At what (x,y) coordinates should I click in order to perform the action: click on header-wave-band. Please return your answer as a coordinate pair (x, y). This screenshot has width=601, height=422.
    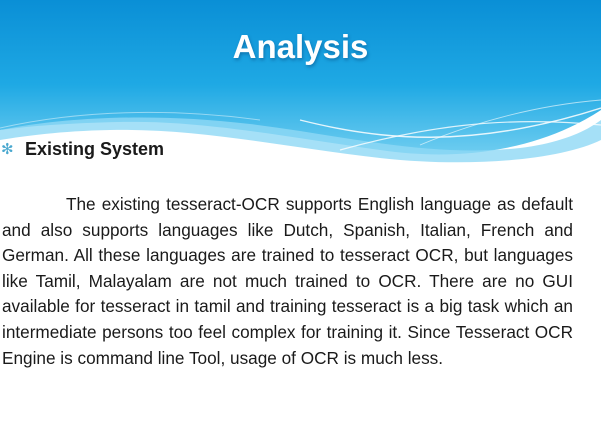
    Looking at the image, I should click on (300, 140).